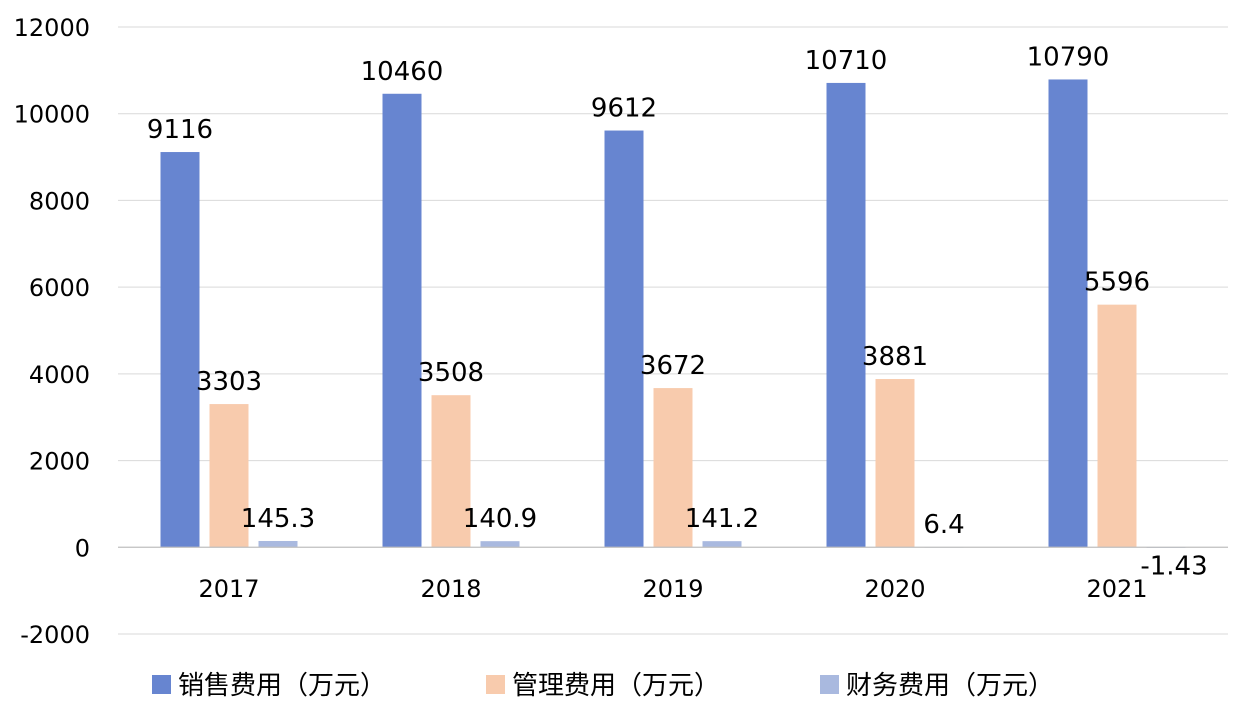 The height and width of the screenshot is (717, 1241). Describe the element at coordinates (500, 519) in the screenshot. I see `data-label: 140.9` at that location.